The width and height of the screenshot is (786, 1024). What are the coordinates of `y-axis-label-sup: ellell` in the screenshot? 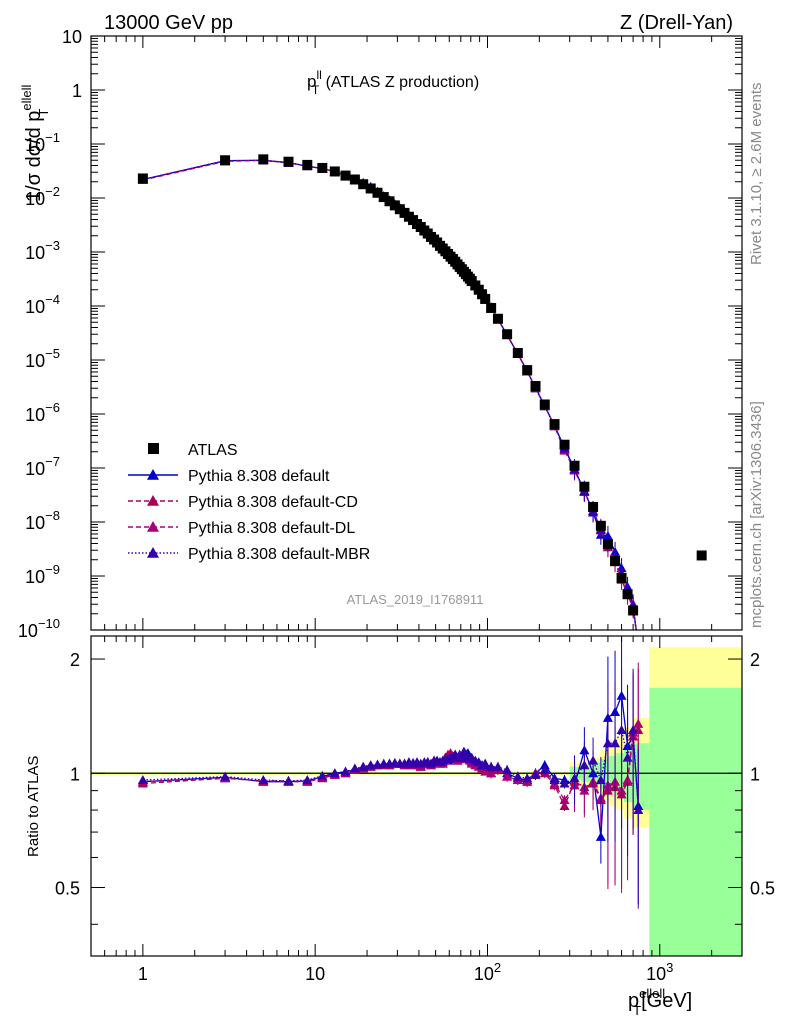 It's located at (26, 97).